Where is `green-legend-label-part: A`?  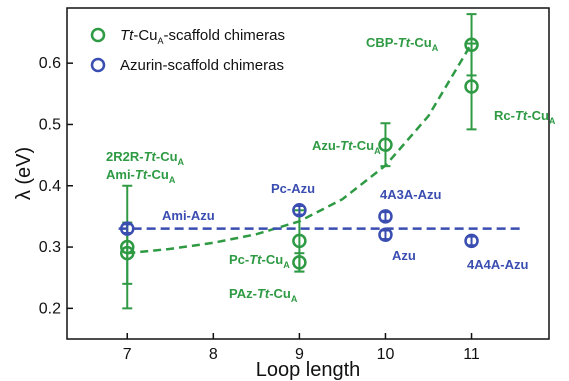 green-legend-label-part: A is located at coordinates (161, 41).